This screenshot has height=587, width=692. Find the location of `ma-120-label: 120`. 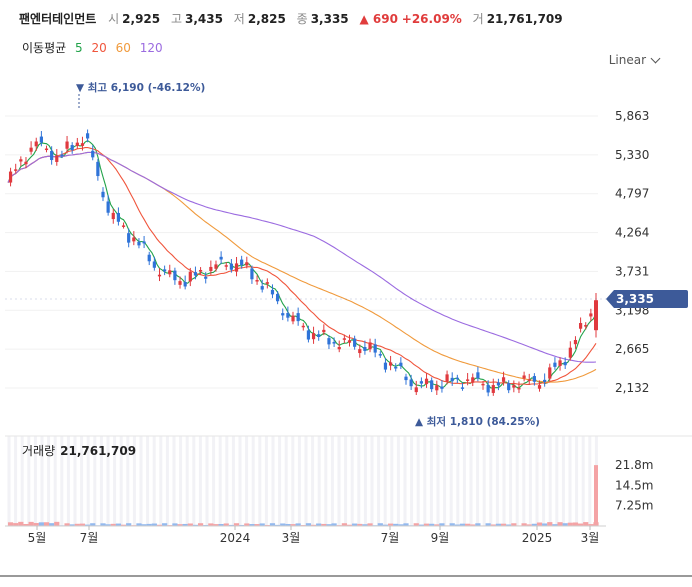

ma-120-label: 120 is located at coordinates (151, 48).